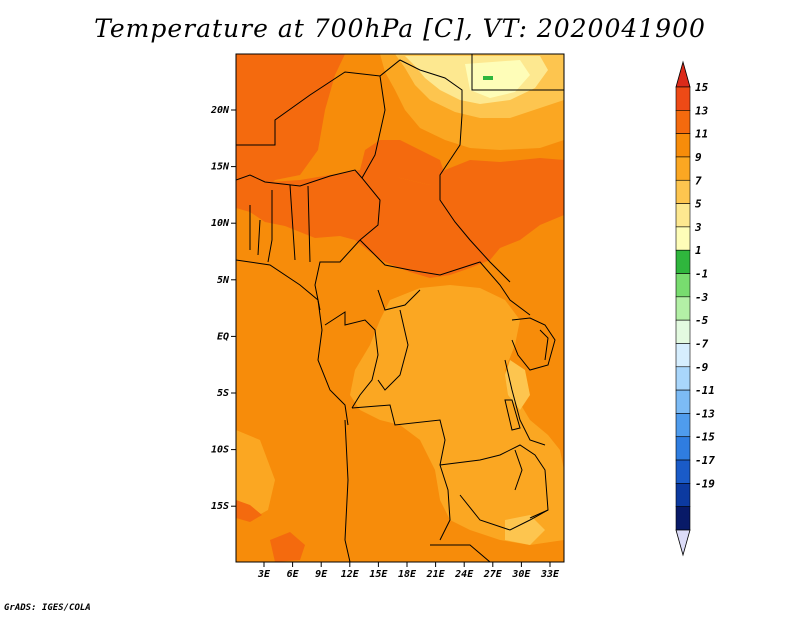  I want to click on colorbar-label: 11, so click(701, 134).